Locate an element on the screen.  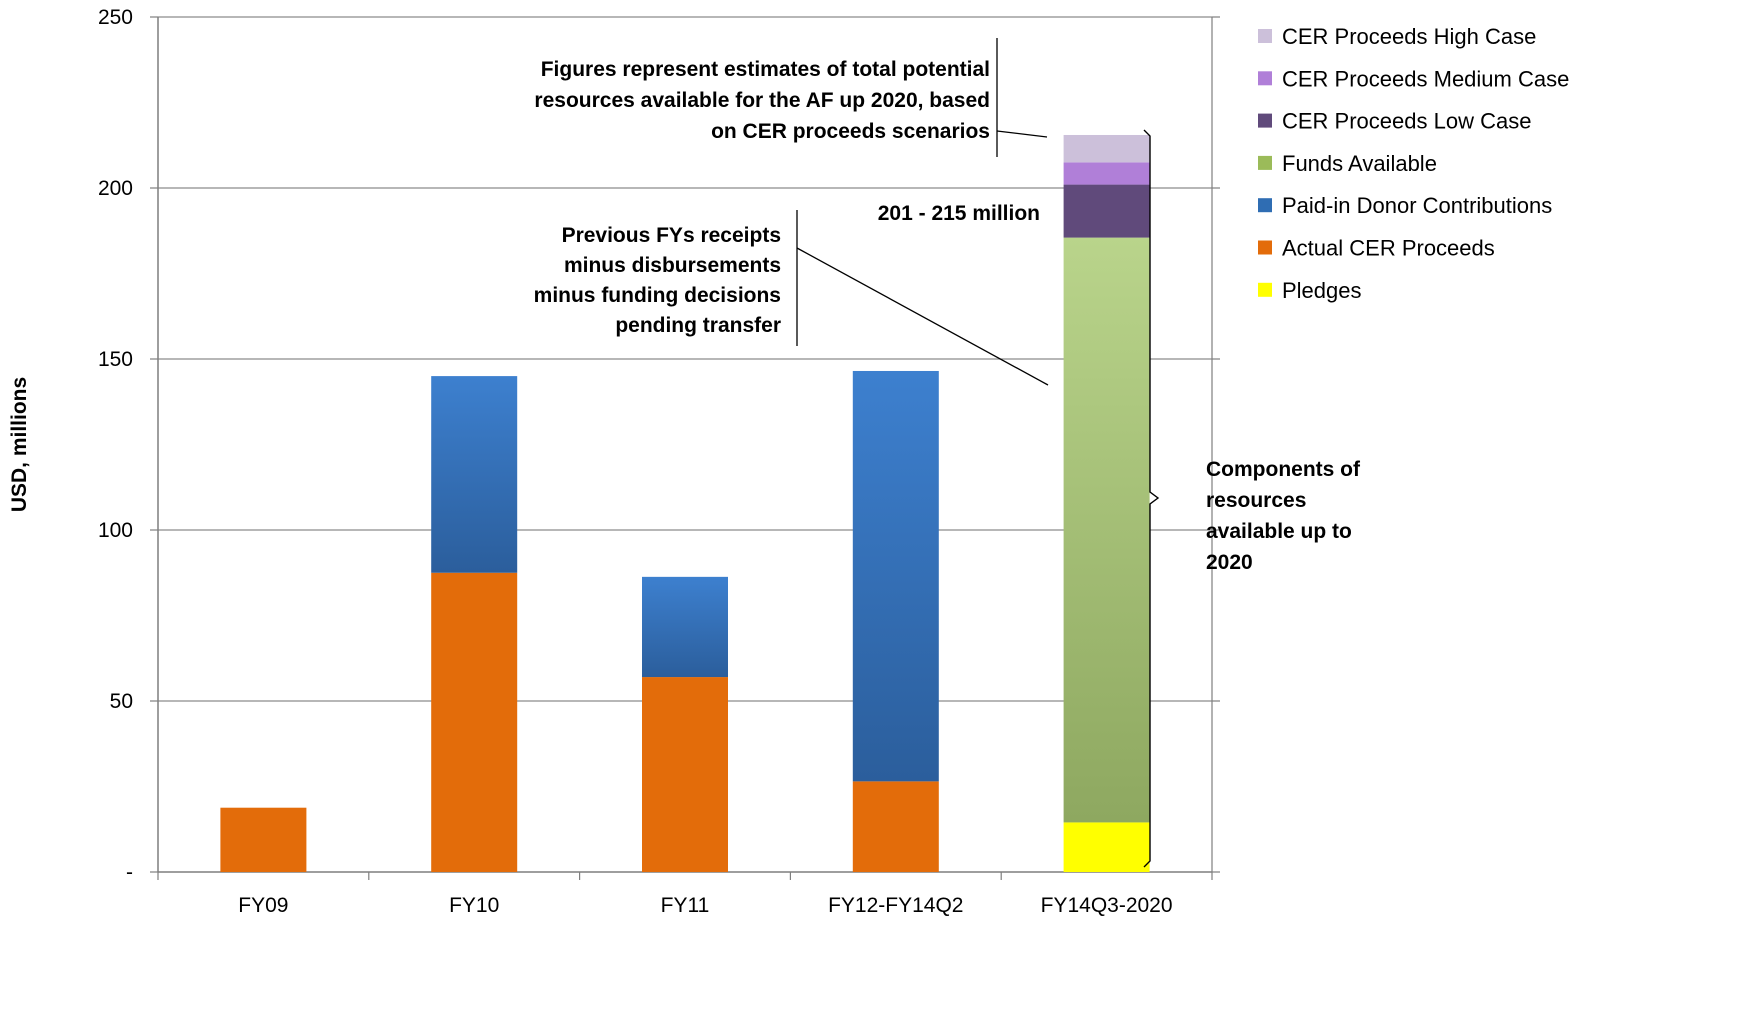
y-tick-label: 200 is located at coordinates (115, 188).